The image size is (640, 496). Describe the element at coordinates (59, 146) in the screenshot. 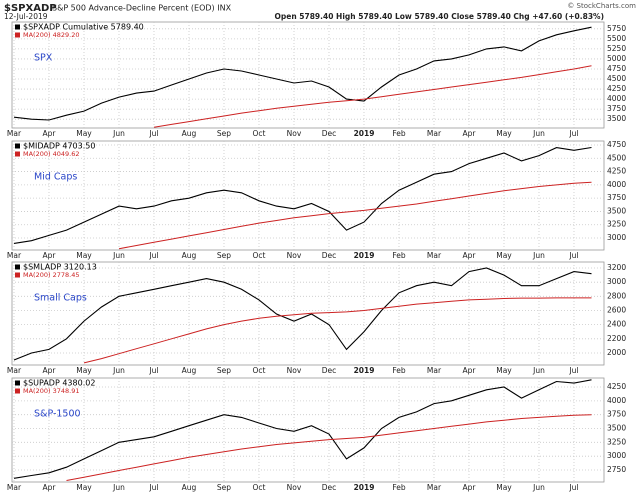

I see `legend-label: $MIDADP 4703.50` at that location.